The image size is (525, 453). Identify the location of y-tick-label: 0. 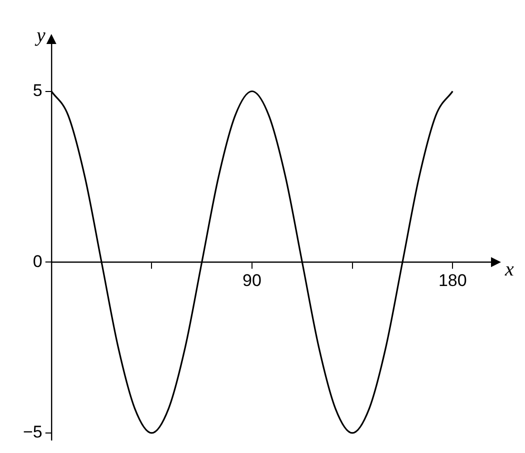
(37, 261).